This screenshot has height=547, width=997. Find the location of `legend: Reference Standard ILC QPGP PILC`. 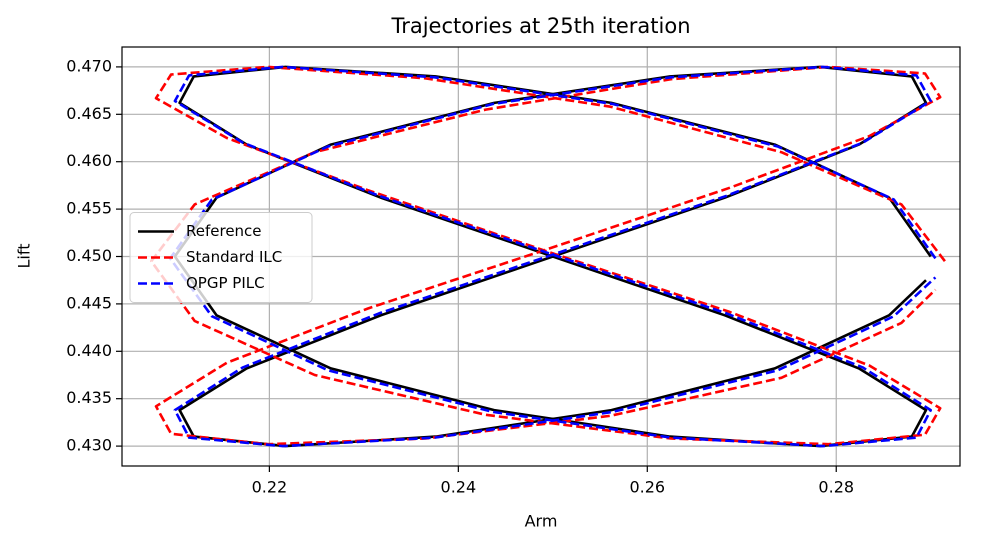

legend: Reference Standard ILC QPGP PILC is located at coordinates (221, 257).